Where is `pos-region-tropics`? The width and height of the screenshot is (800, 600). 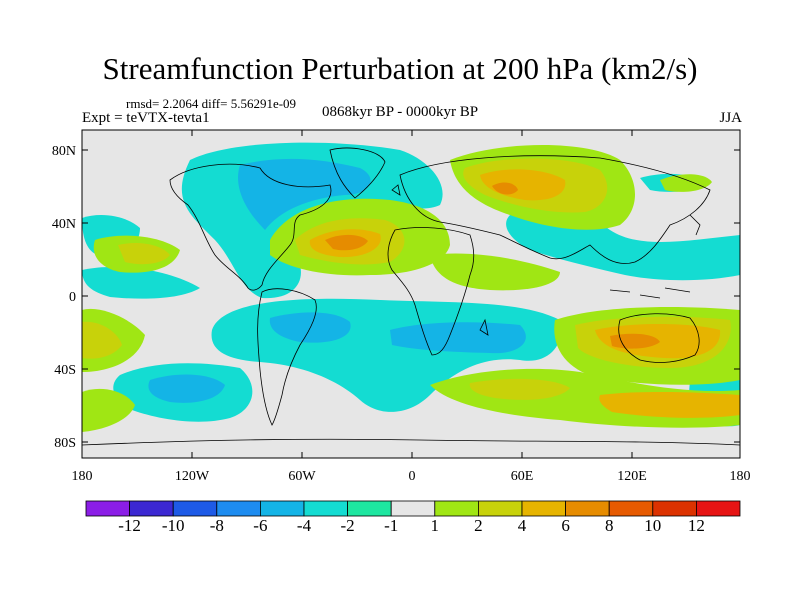
pos-region-tropics is located at coordinates (495, 272).